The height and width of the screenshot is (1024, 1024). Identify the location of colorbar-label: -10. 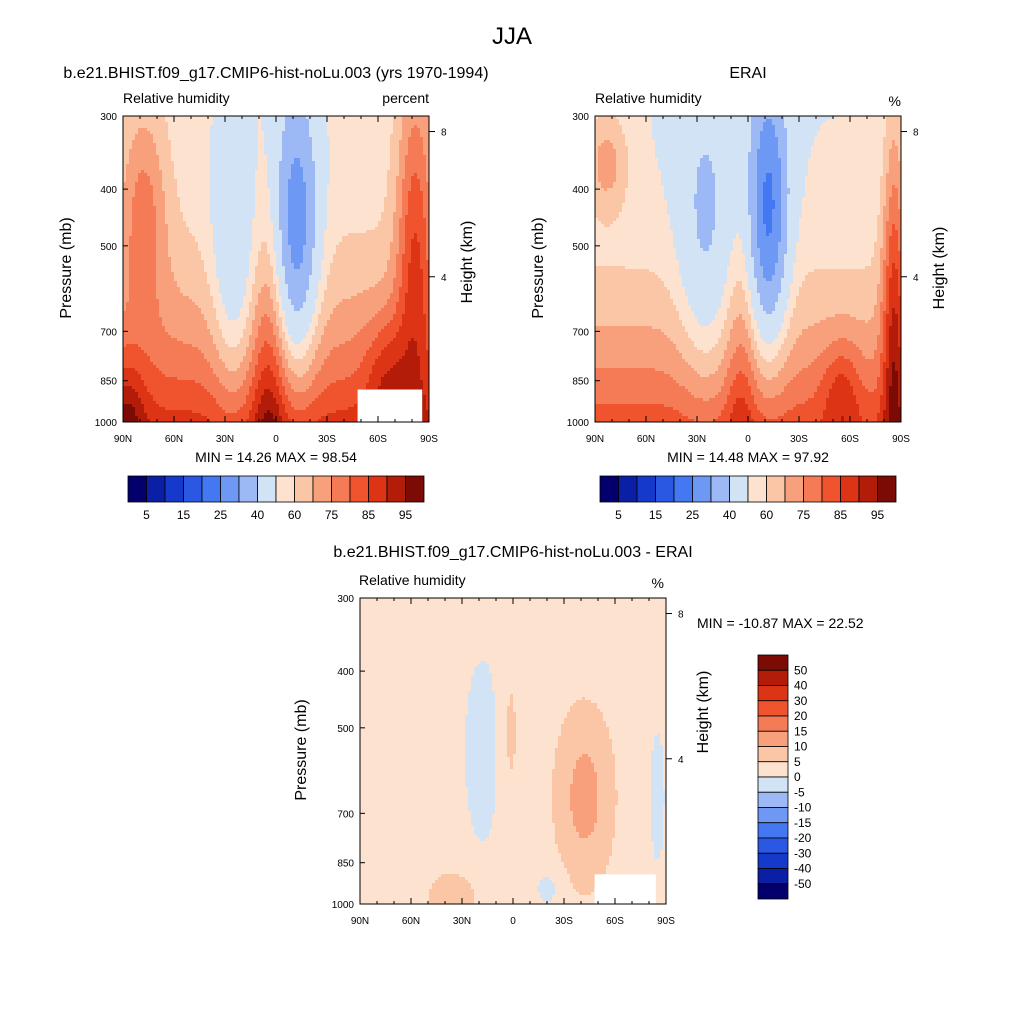
(803, 808).